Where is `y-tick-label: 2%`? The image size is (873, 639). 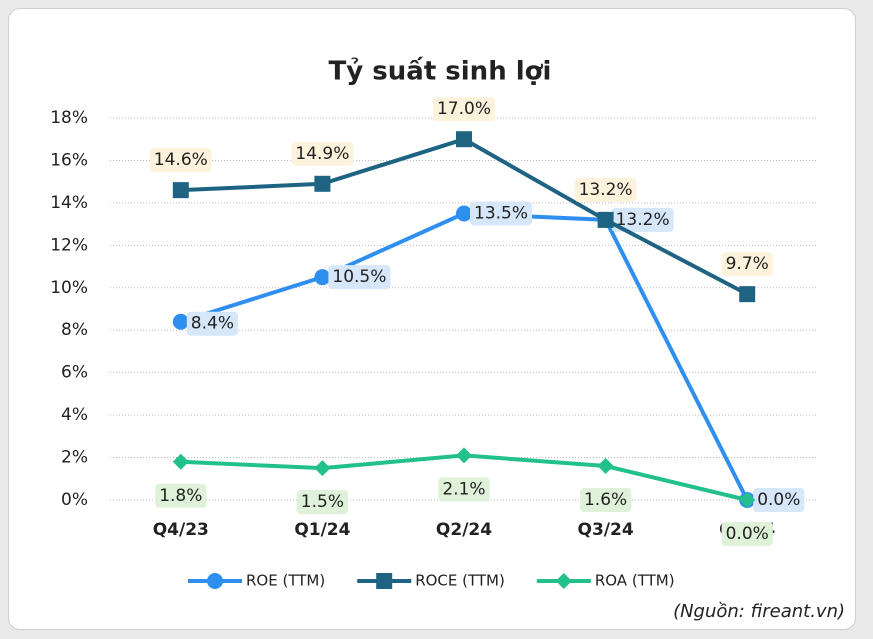
y-tick-label: 2% is located at coordinates (74, 458).